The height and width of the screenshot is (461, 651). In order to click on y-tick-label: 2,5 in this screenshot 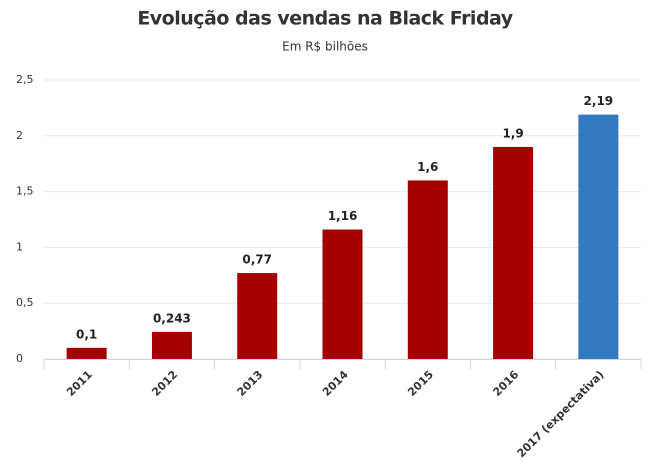, I will do `click(25, 79)`.